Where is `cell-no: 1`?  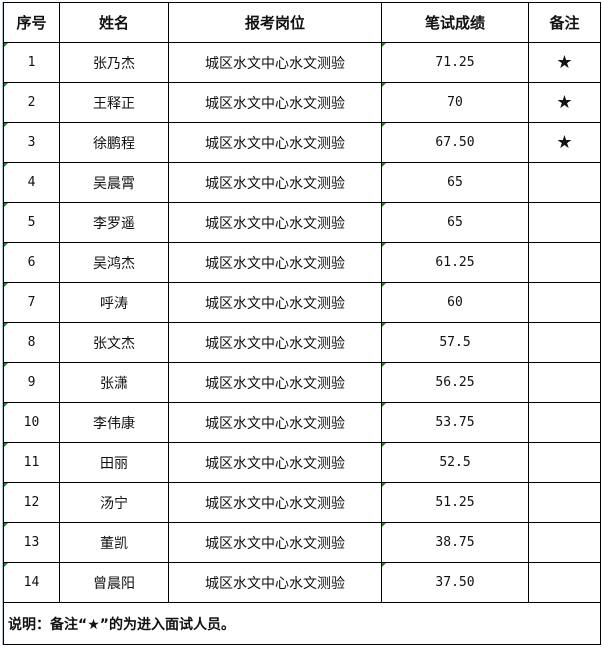
cell-no: 1 is located at coordinates (31, 62).